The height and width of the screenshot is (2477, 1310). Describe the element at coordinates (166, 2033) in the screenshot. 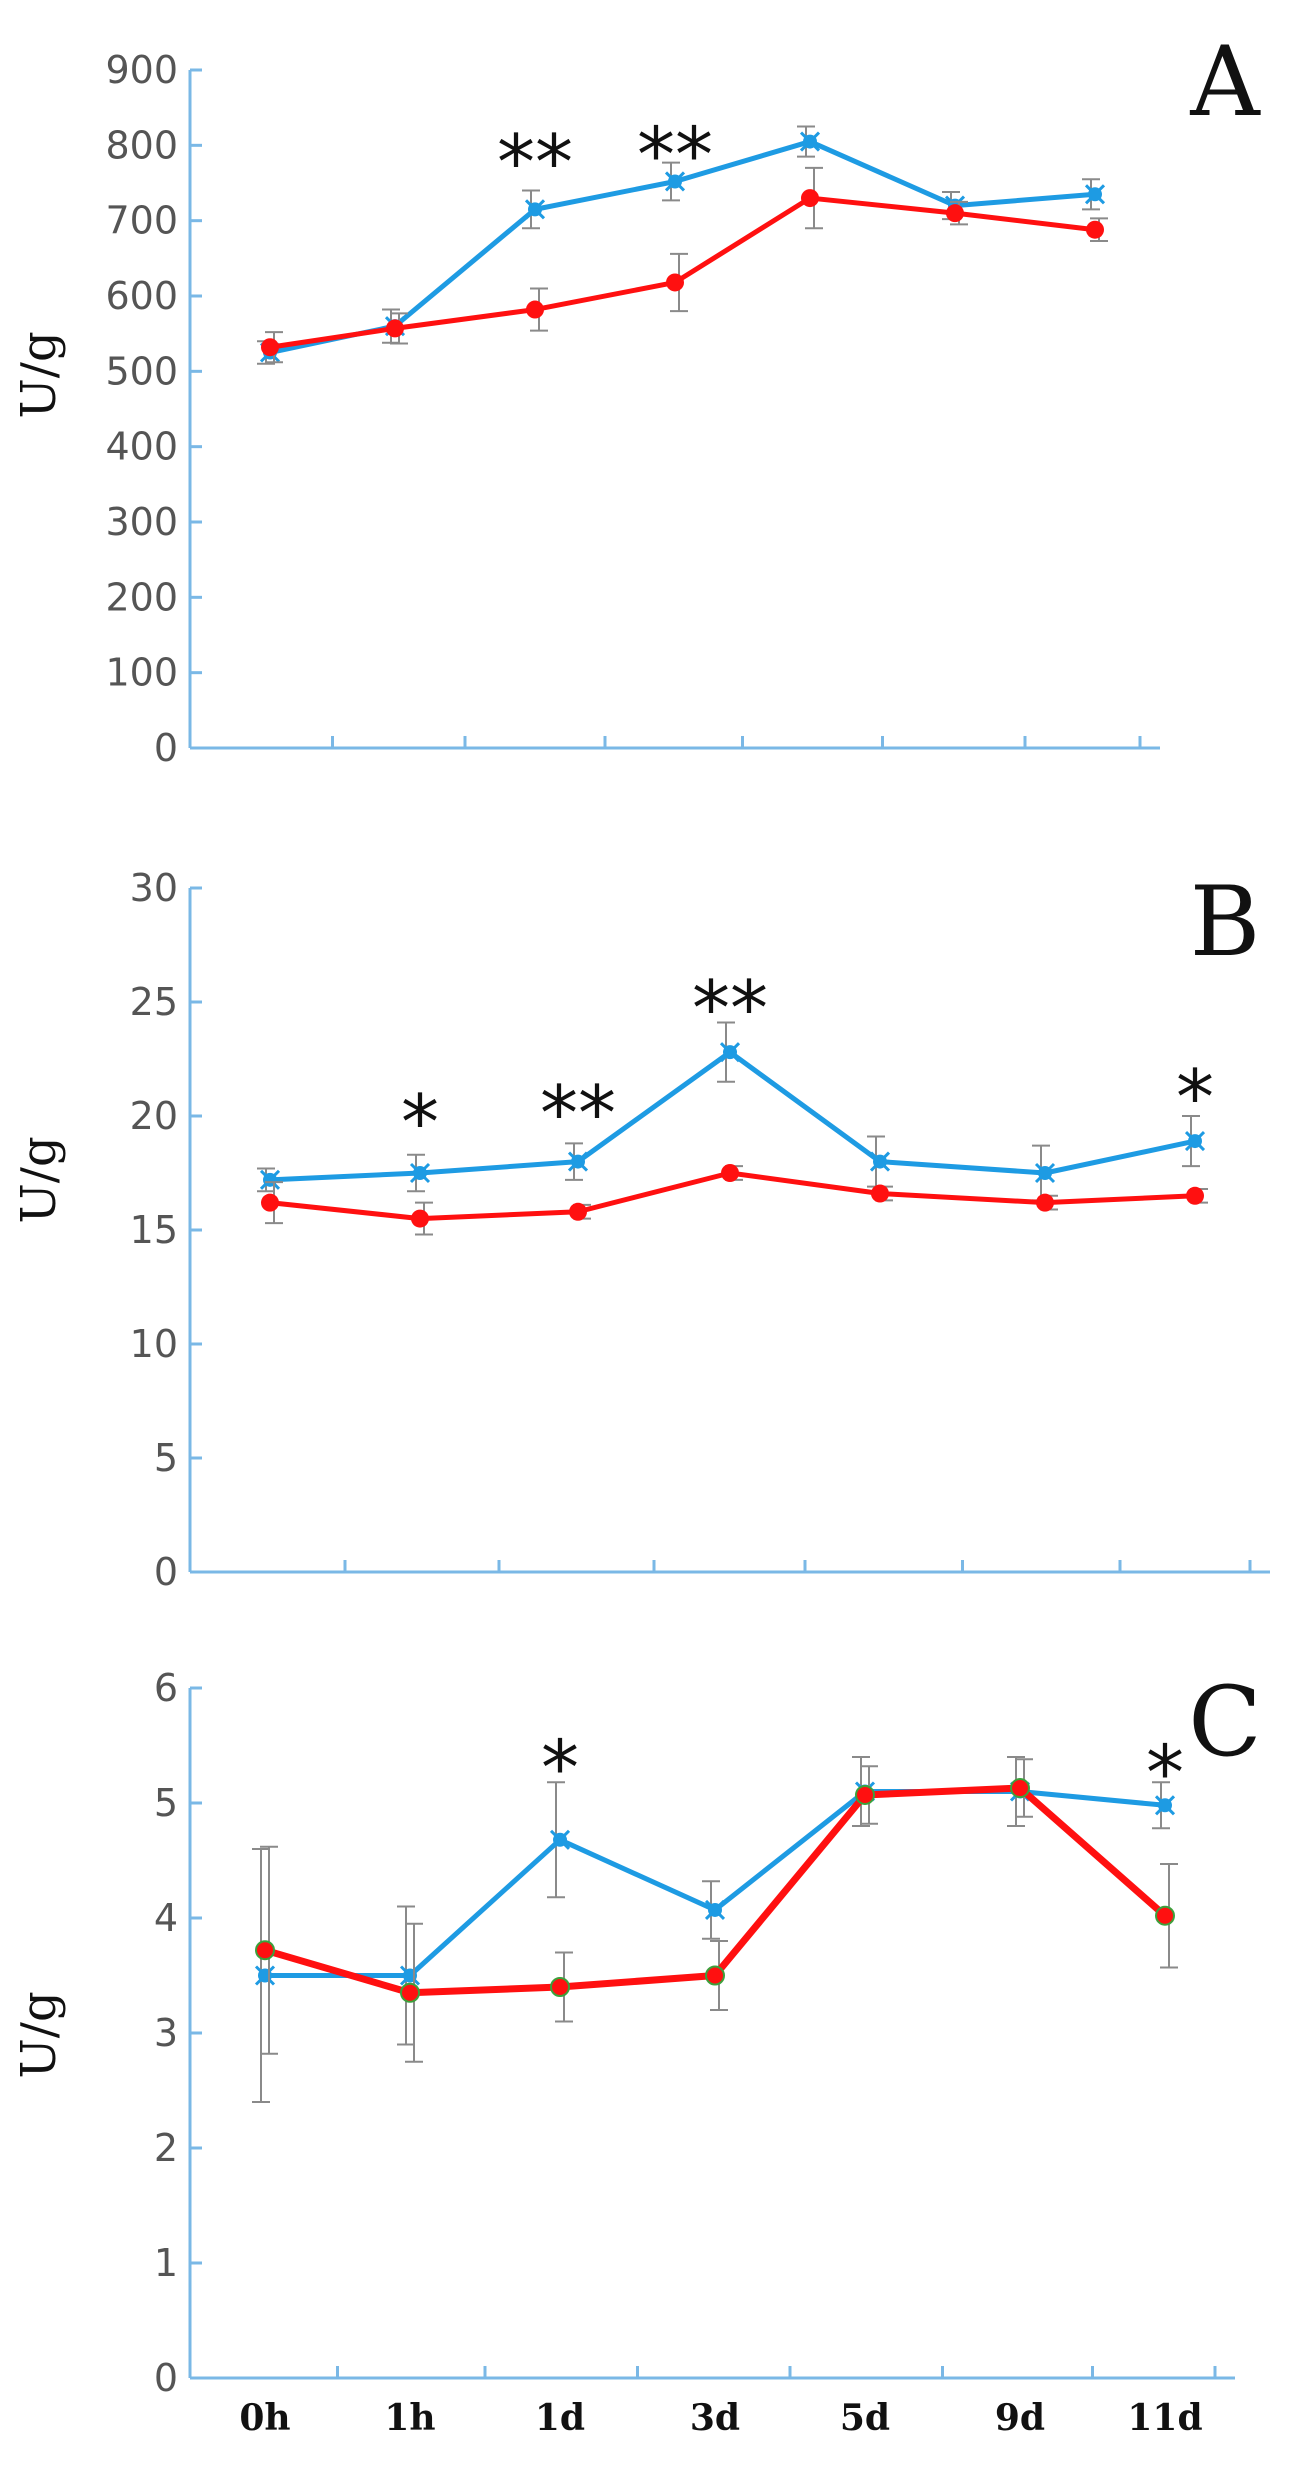

I see `panel-c-ytick-label: 3` at that location.